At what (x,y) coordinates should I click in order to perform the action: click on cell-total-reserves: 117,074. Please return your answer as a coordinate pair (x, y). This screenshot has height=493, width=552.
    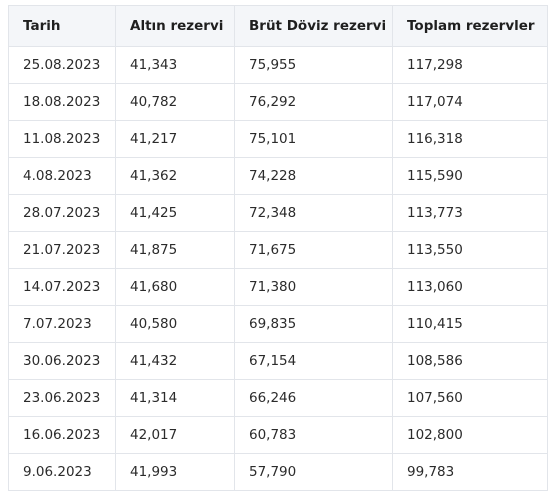
    Looking at the image, I should click on (470, 102).